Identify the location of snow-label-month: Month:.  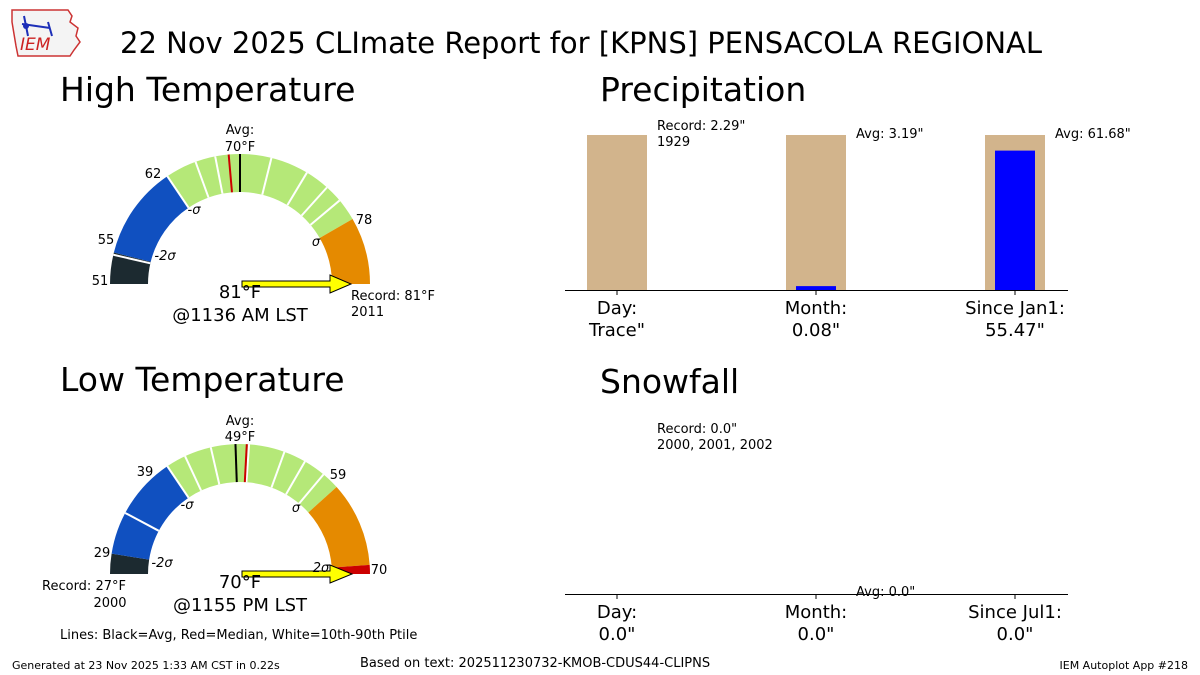
(816, 612).